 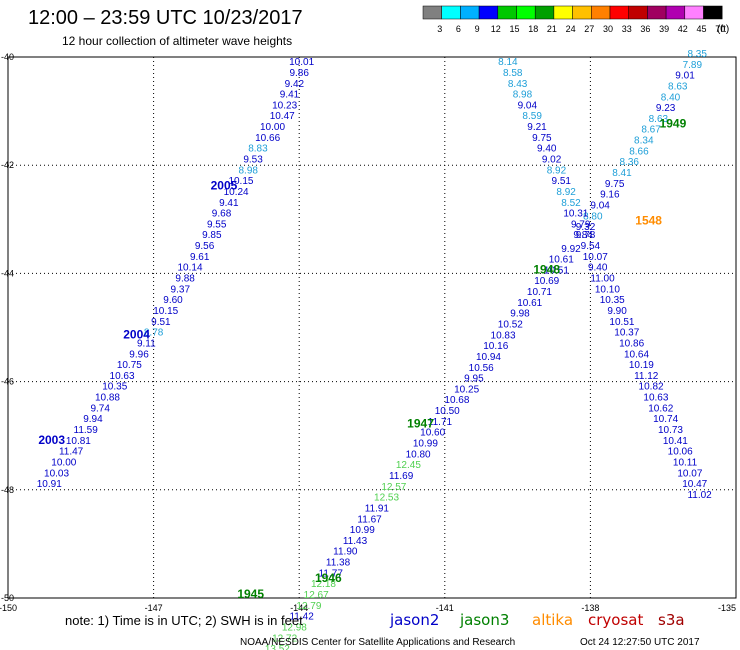 I want to click on swh-value: 8.78, so click(x=154, y=333).